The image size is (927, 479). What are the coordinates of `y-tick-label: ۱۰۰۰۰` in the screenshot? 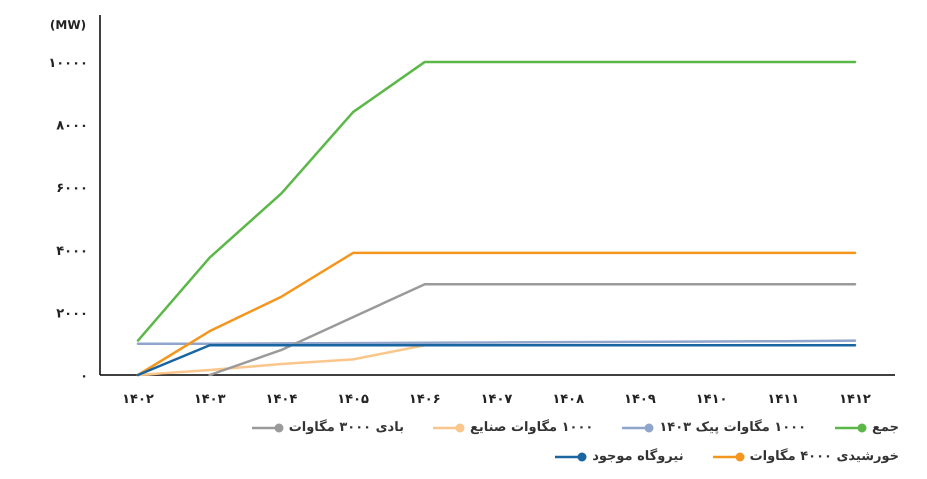 It's located at (68, 63).